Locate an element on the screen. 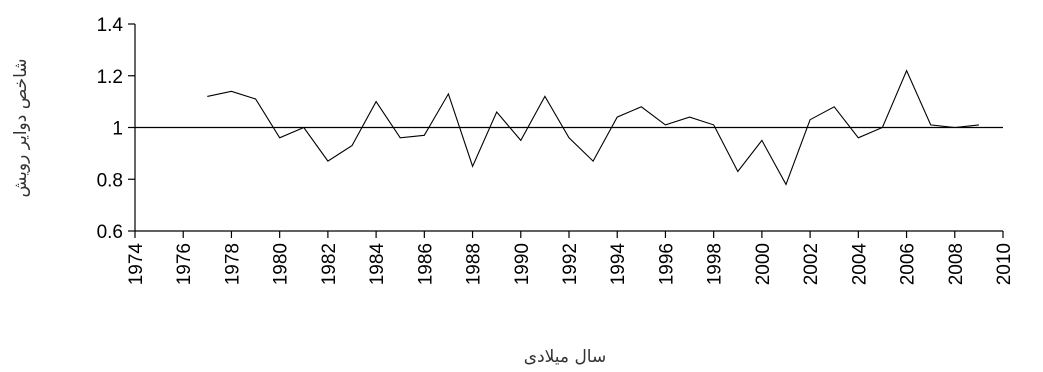 The height and width of the screenshot is (372, 1043). x-tick-label: 1978 is located at coordinates (232, 264).